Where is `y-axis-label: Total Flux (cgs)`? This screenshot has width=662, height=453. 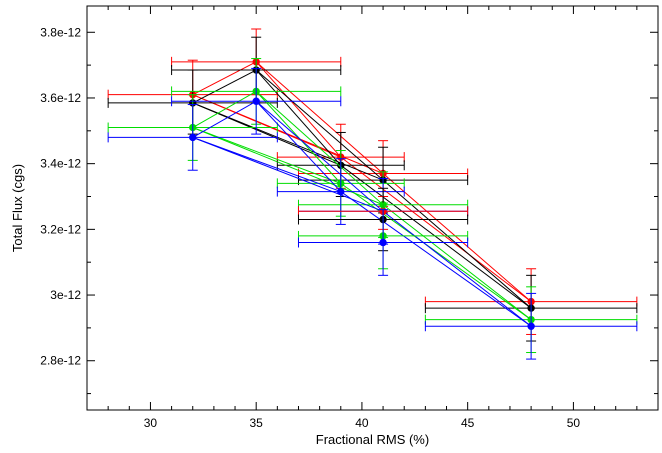 y-axis-label: Total Flux (cgs) is located at coordinates (17, 208).